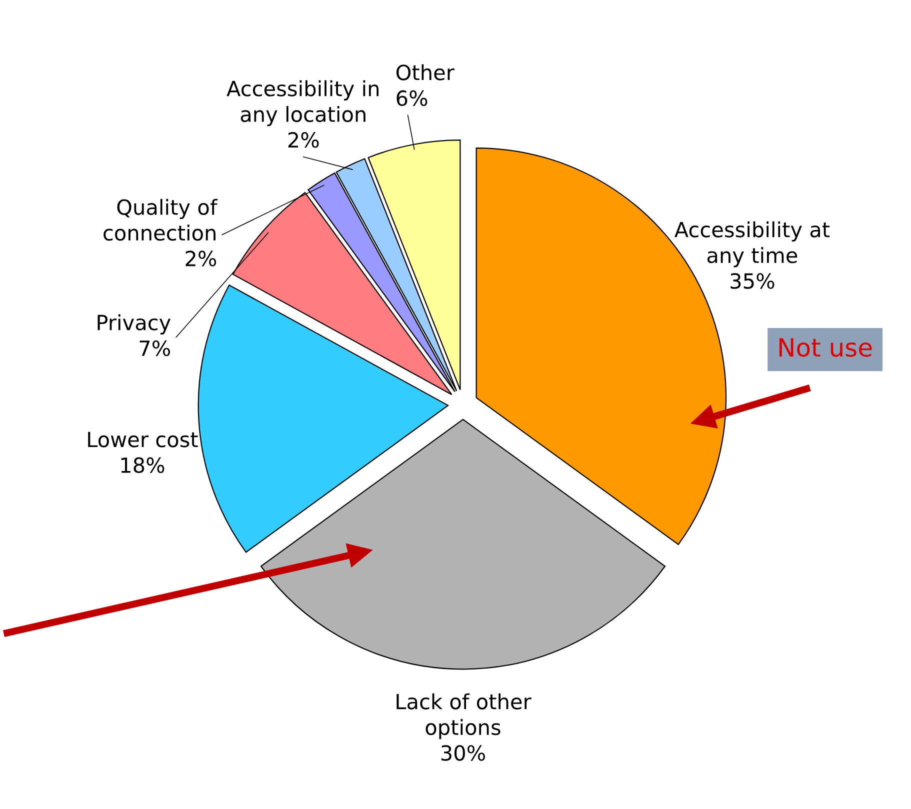 The width and height of the screenshot is (911, 809). Describe the element at coordinates (142, 465) in the screenshot. I see `data-label: 18%` at that location.